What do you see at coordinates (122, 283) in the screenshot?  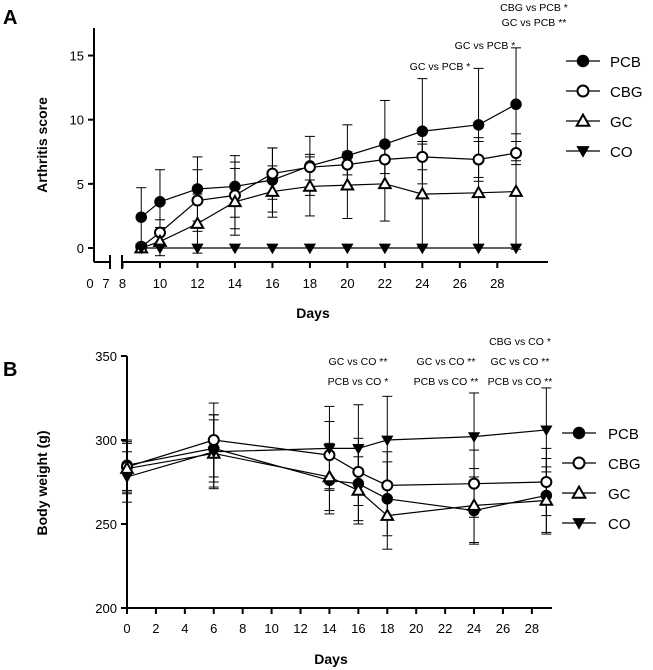 I see `x-tick-label-a: 8` at bounding box center [122, 283].